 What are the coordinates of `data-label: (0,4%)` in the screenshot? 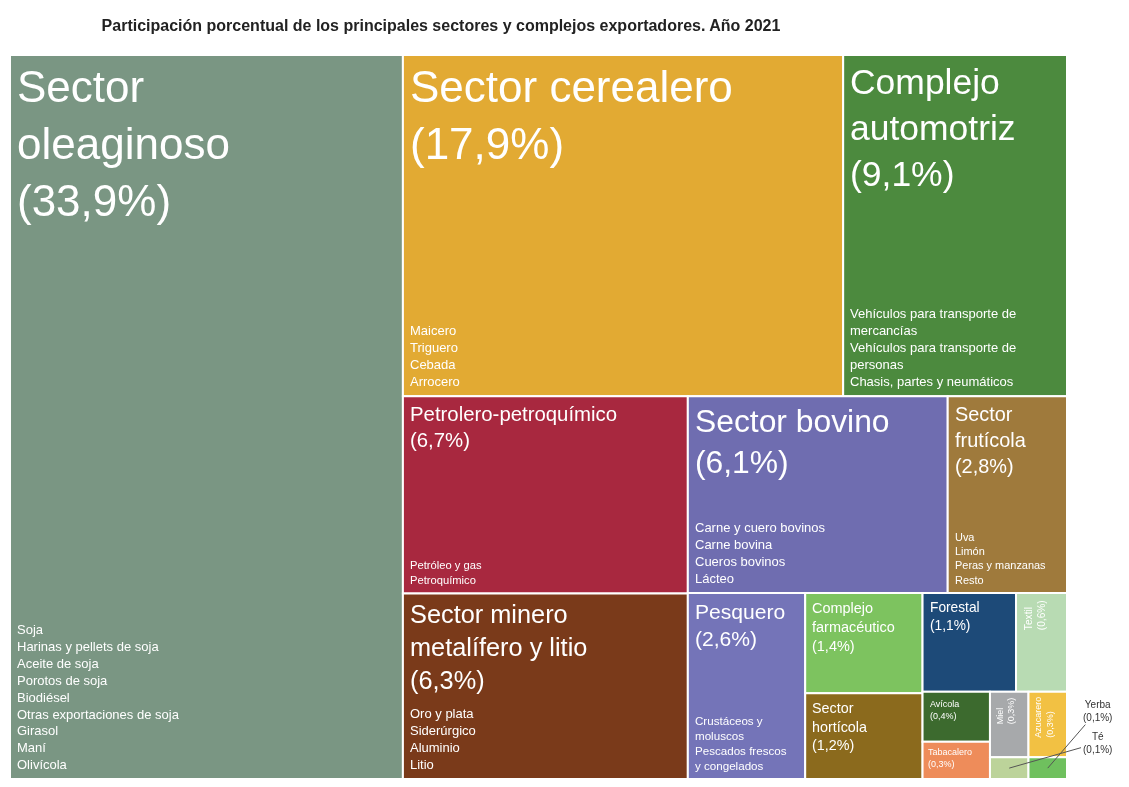 It's located at (943, 715).